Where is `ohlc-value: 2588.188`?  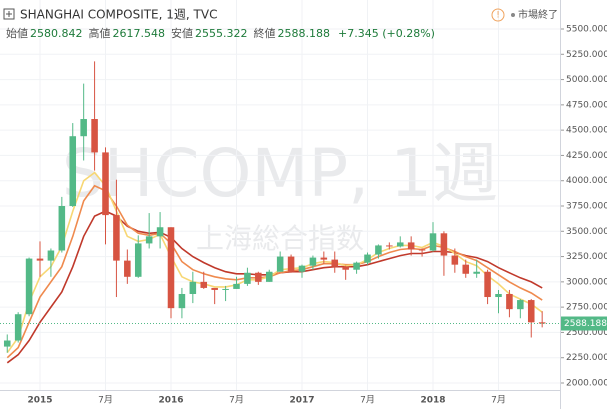
ohlc-value: 2588.188 is located at coordinates (304, 33).